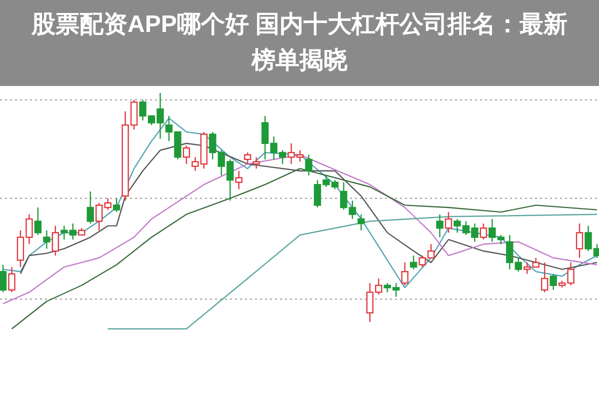 The width and height of the screenshot is (599, 397). I want to click on chart-title: 股票配资APP哪个好 国内十大杠杆公司排名：最新榜单揭晓, so click(299, 43).